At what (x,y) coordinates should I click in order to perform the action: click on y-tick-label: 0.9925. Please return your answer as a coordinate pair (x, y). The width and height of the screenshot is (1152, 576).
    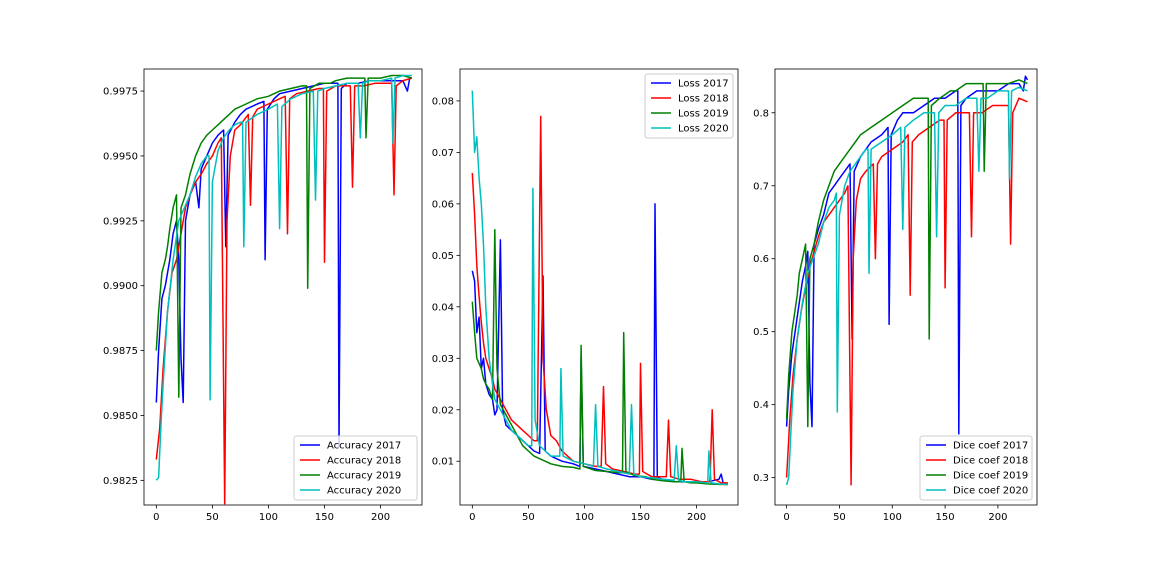
    Looking at the image, I should click on (120, 221).